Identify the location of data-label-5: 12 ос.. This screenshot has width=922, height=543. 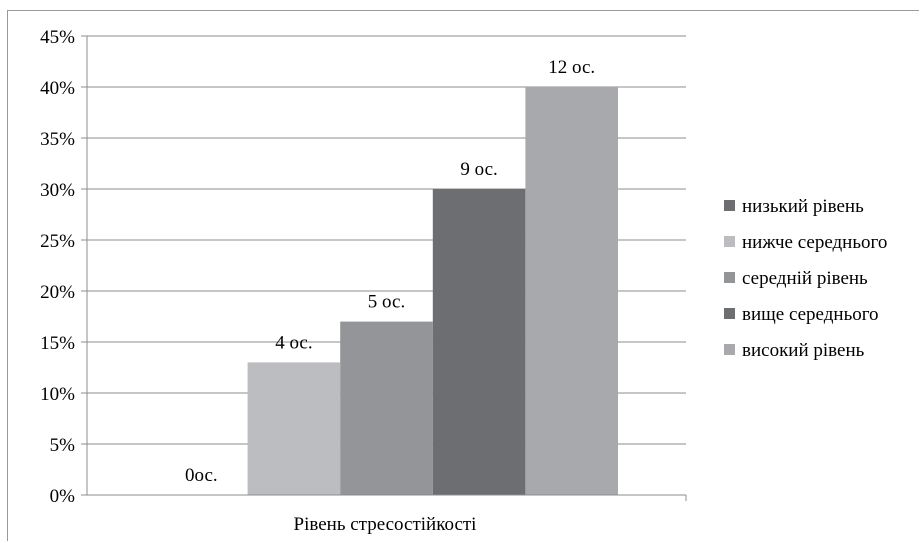
(571, 67).